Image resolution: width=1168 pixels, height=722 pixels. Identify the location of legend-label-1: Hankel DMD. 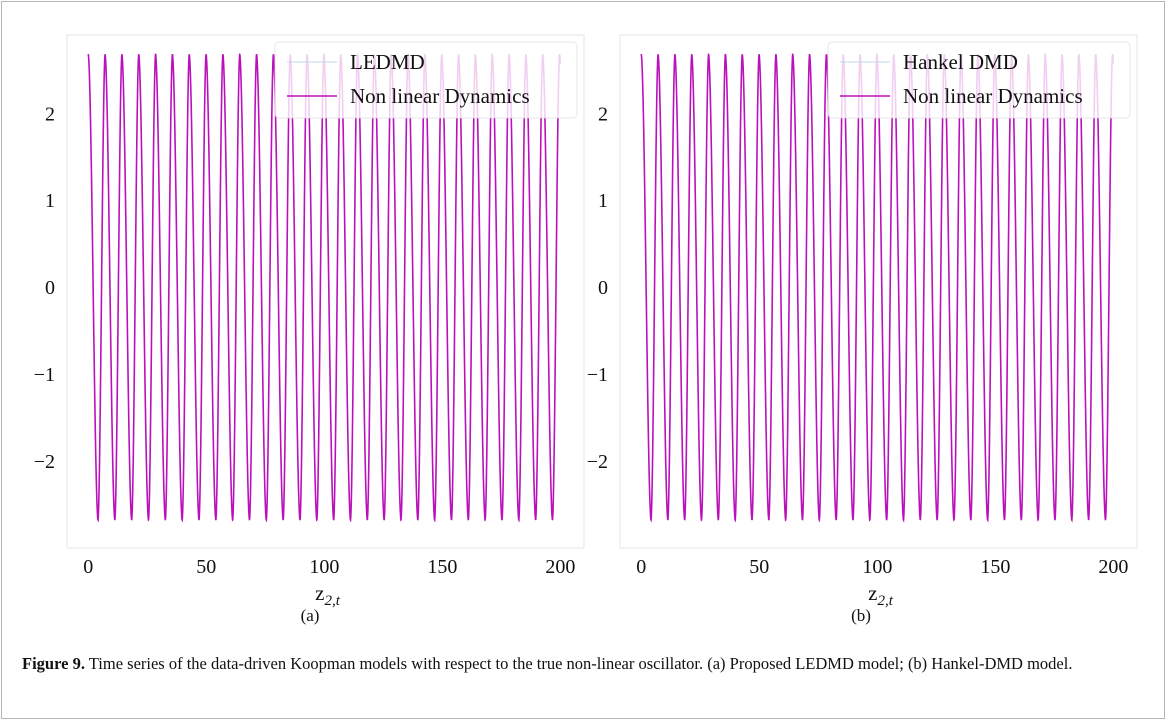
(960, 62).